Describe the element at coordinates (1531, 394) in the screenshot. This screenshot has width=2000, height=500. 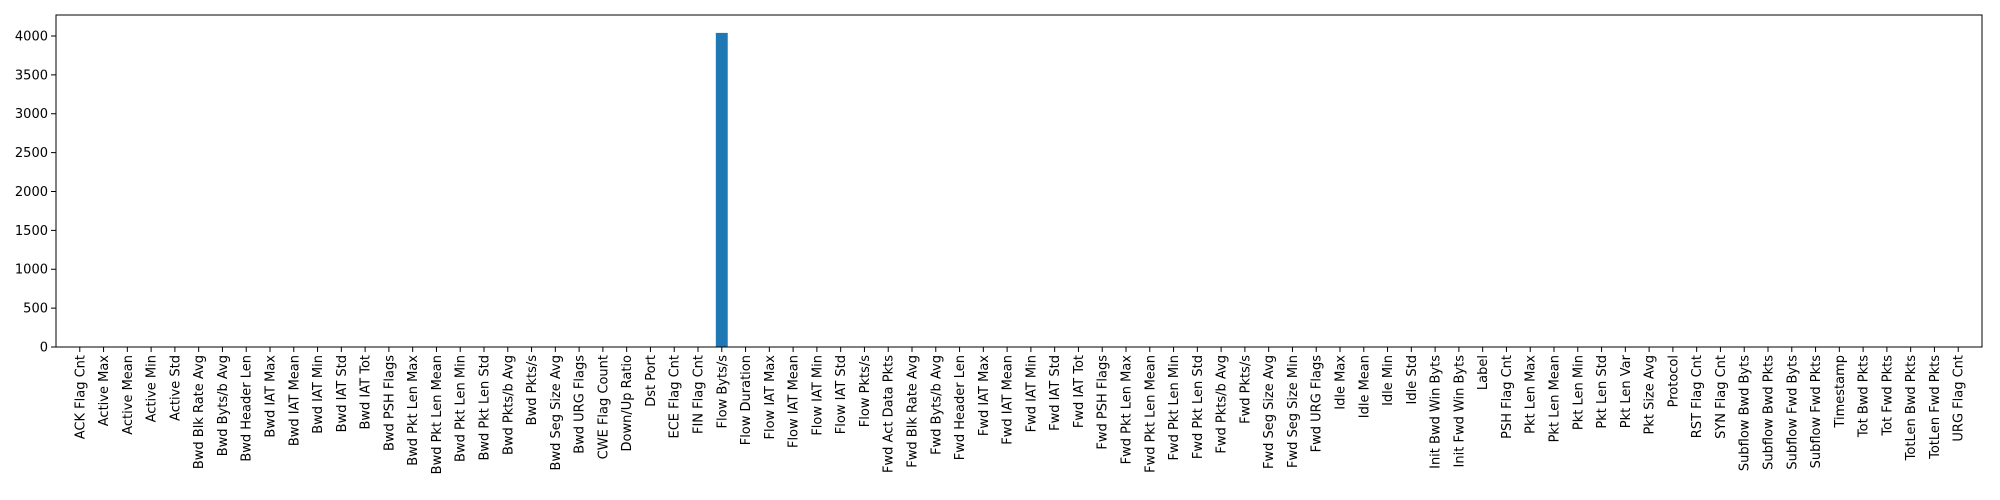
I see `x-tick-label: Pkt Len Max` at that location.